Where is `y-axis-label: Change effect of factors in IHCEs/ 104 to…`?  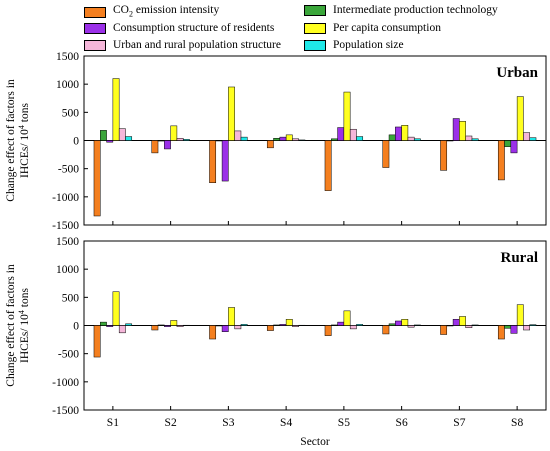
y-axis-label: Change effect of factors in IHCEs/ 104 to… is located at coordinates (18, 325).